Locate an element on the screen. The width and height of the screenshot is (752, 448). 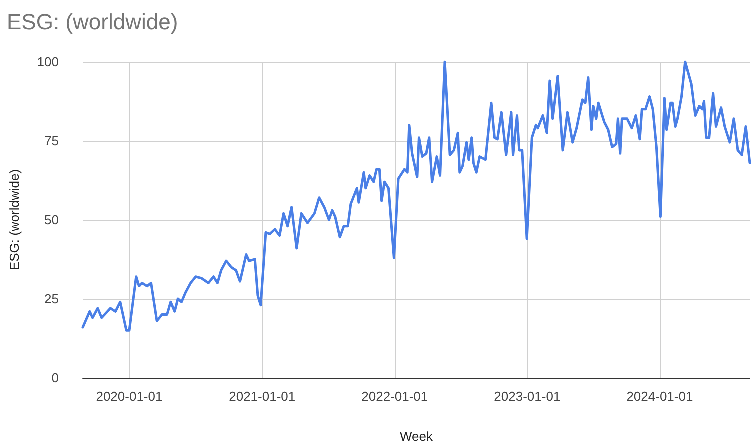
y-tick-label: 0 is located at coordinates (55, 378).